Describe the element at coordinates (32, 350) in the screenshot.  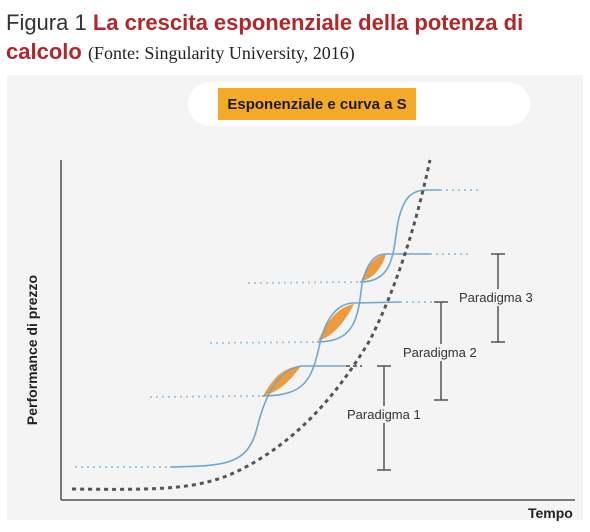
I see `y-axis-label: Performance di prezzo` at that location.